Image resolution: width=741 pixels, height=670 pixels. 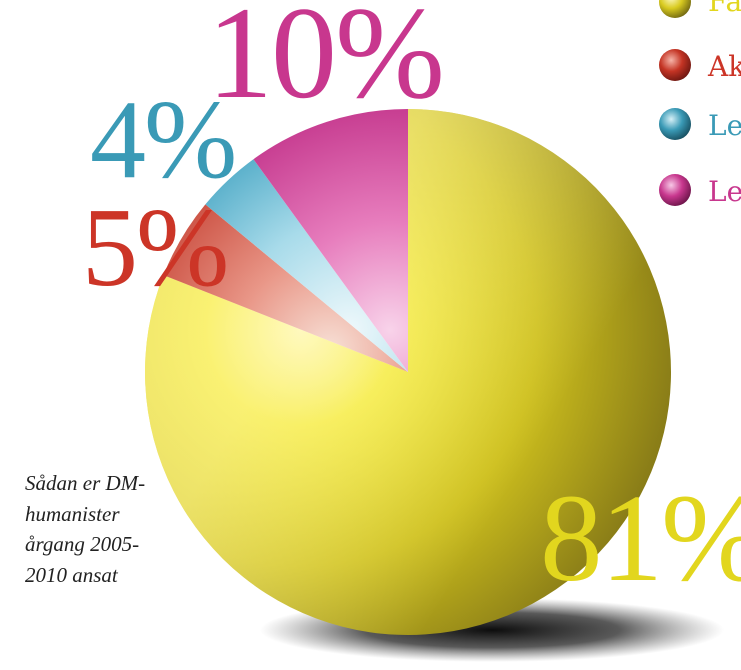 What do you see at coordinates (700, 104) in the screenshot?
I see `legend: Fa Ak Le Le` at bounding box center [700, 104].